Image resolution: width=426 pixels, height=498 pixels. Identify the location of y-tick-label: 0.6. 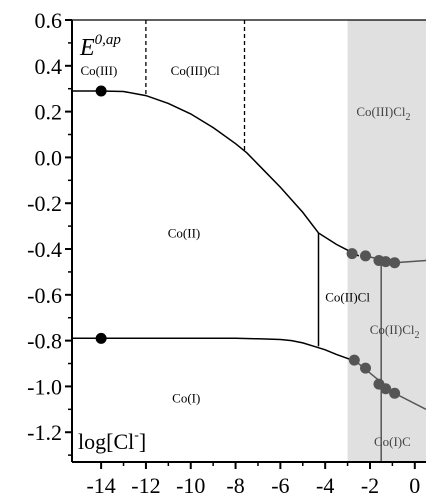
(49, 20).